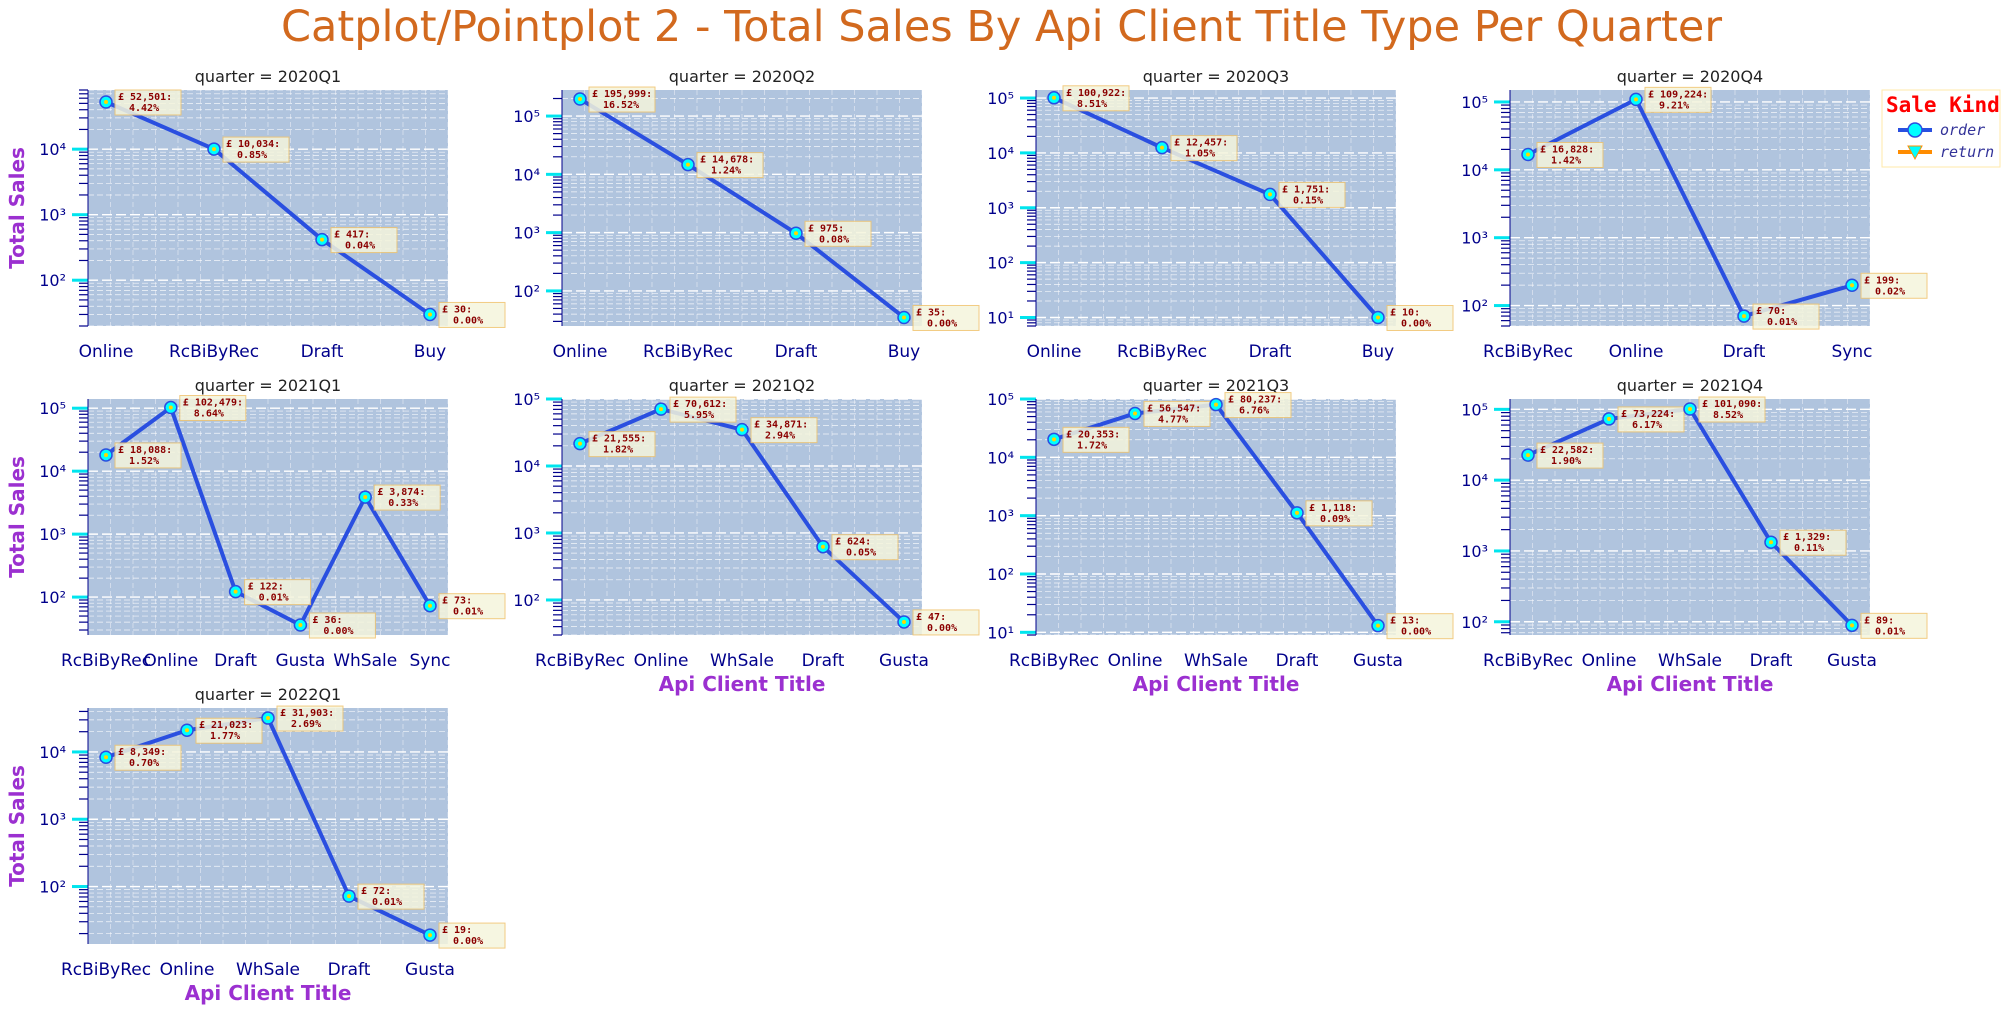 The height and width of the screenshot is (1022, 2003). What do you see at coordinates (430, 352) in the screenshot?
I see `x-tick-label: Buy` at bounding box center [430, 352].